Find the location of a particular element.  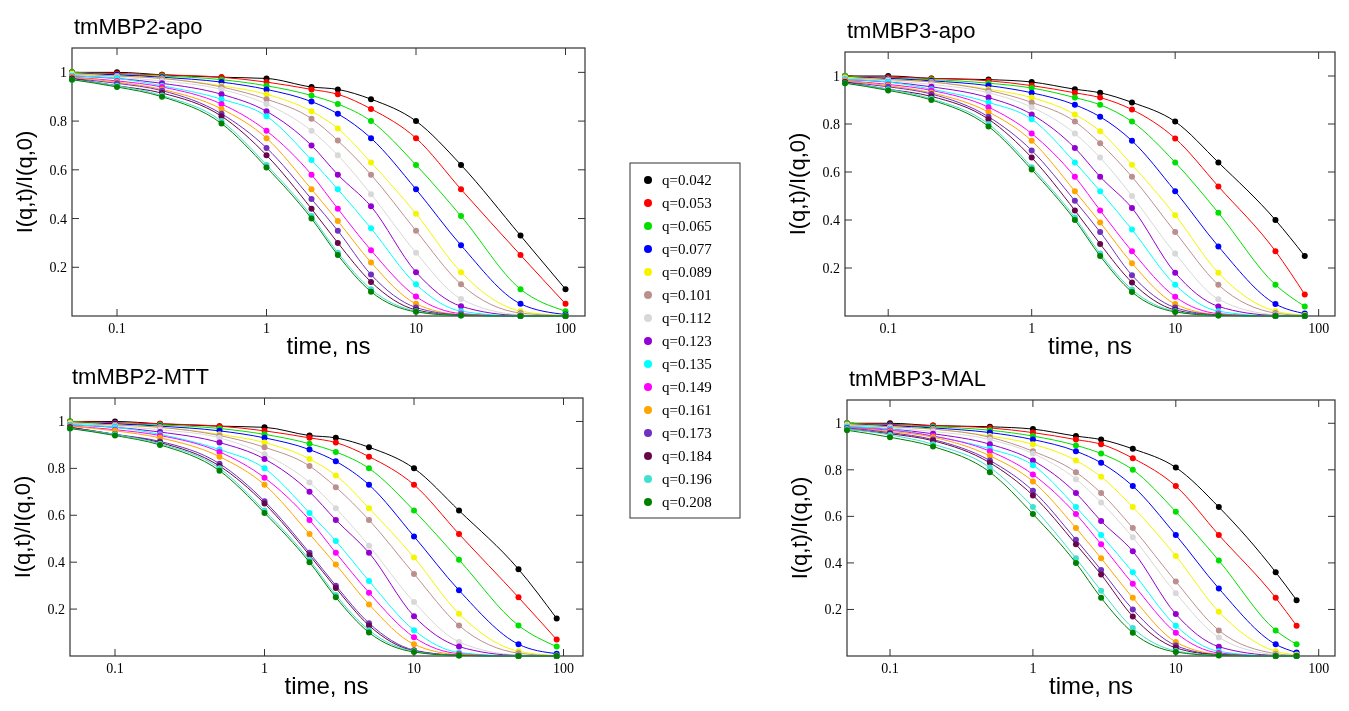

legend-label: q=0.042 is located at coordinates (687, 180).